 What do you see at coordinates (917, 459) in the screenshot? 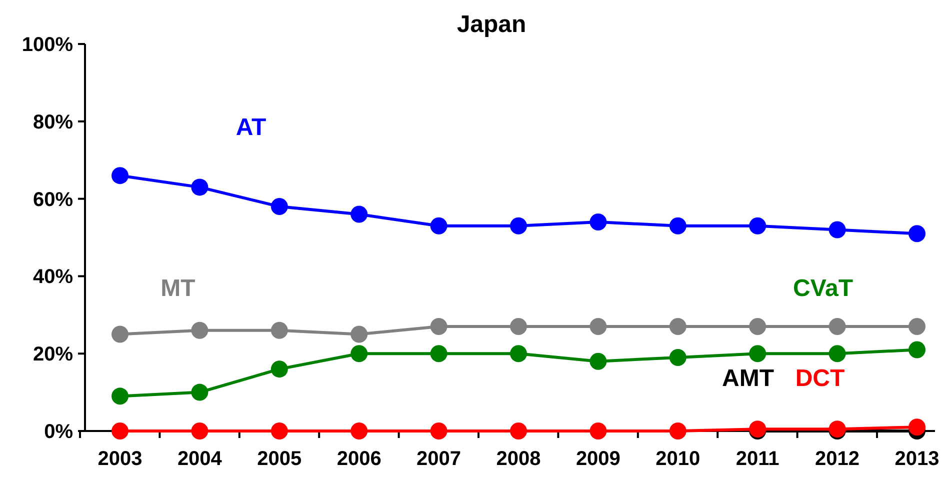
I see `x-tick-label: 2013` at bounding box center [917, 459].